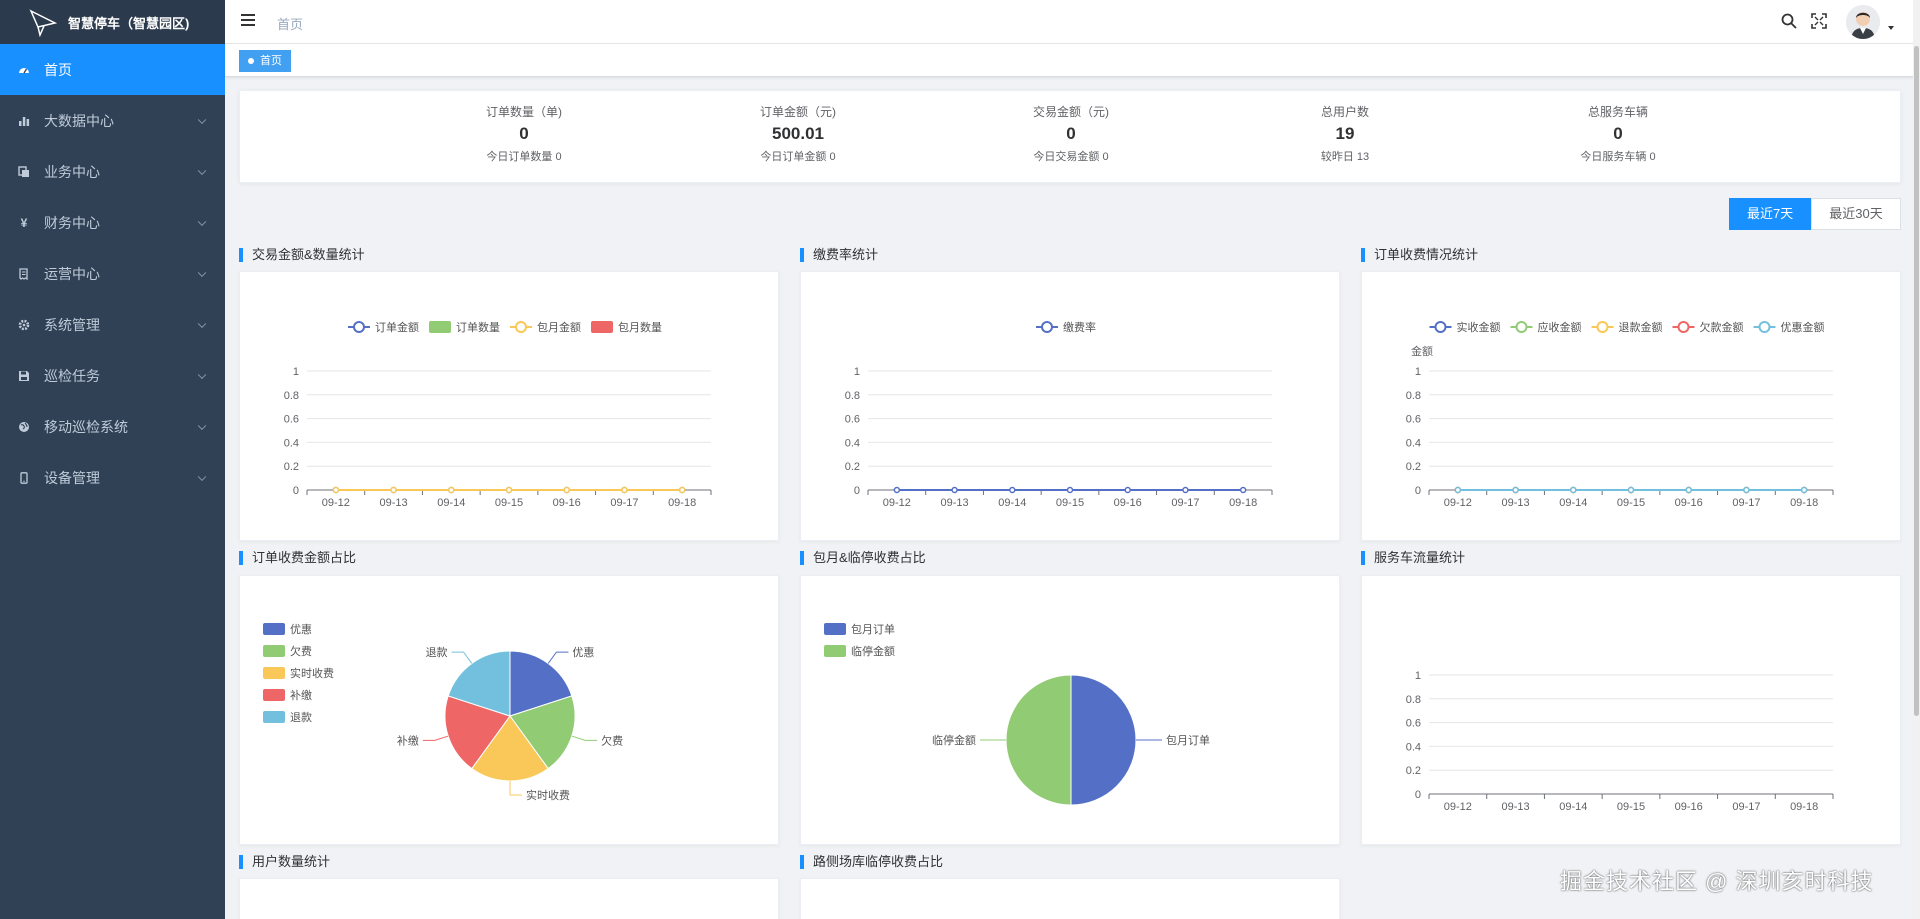 This screenshot has height=919, width=1920. What do you see at coordinates (112, 426) in the screenshot?
I see `sidebar-item-7: 移动巡检系统` at bounding box center [112, 426].